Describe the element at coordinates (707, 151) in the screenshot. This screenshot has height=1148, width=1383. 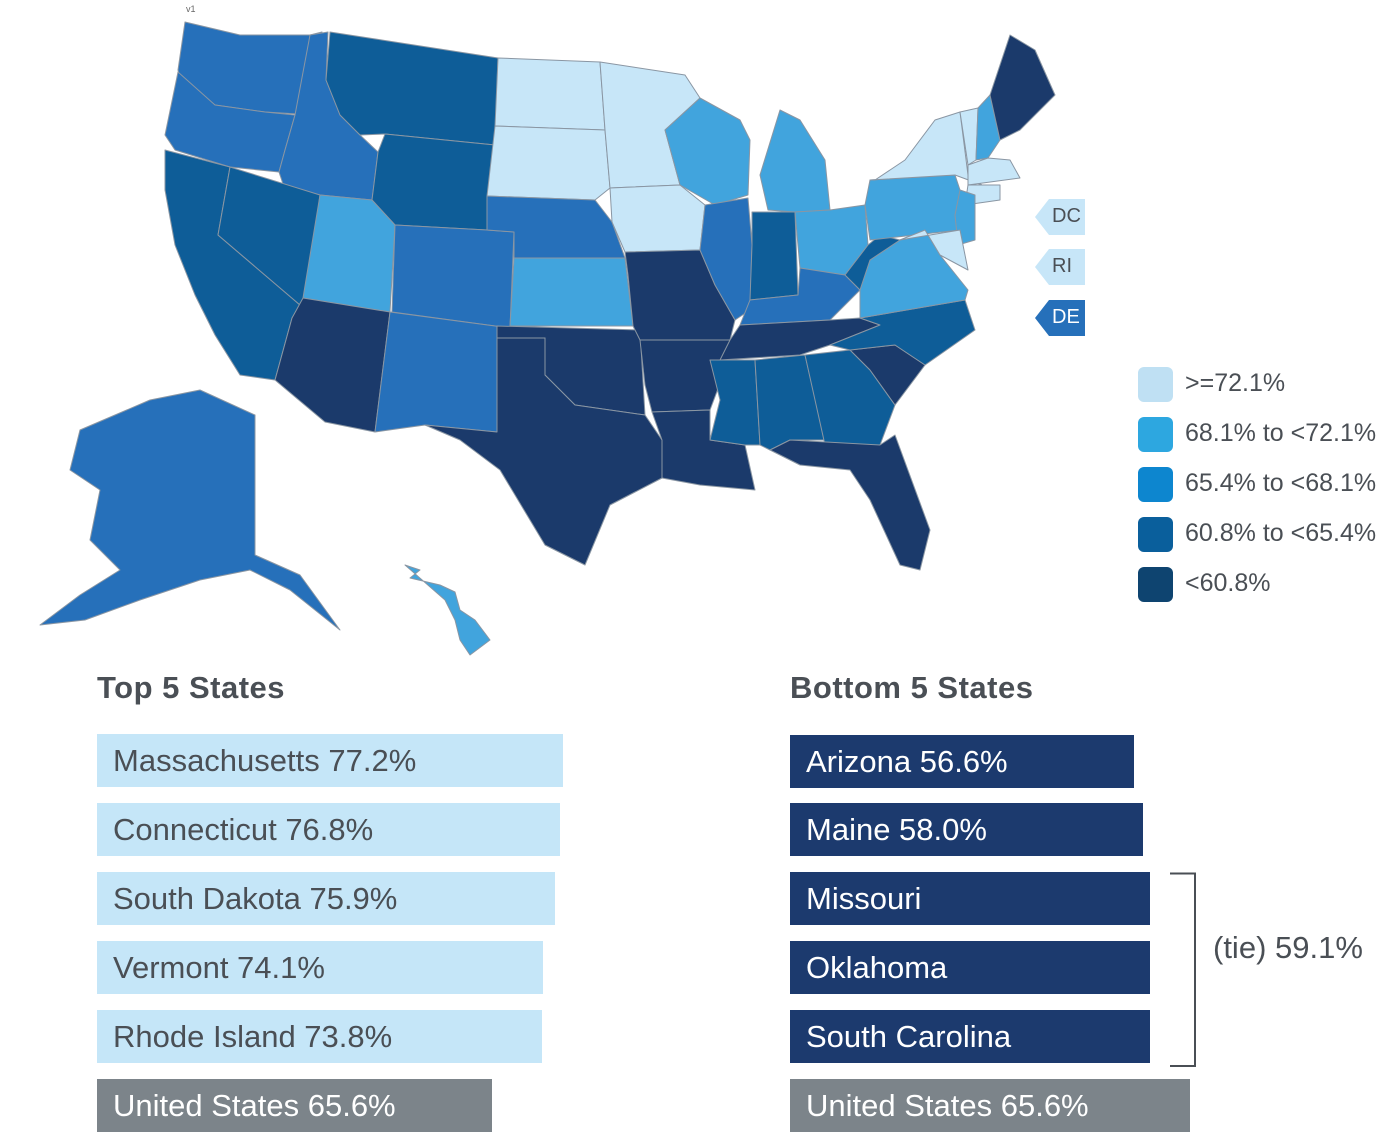
I see `state-wi` at that location.